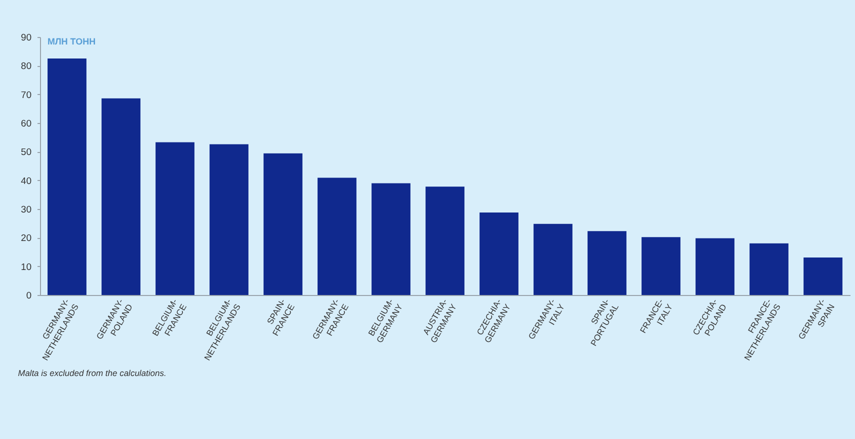  What do you see at coordinates (26, 210) in the screenshot?
I see `y-tick-label: 30` at bounding box center [26, 210].